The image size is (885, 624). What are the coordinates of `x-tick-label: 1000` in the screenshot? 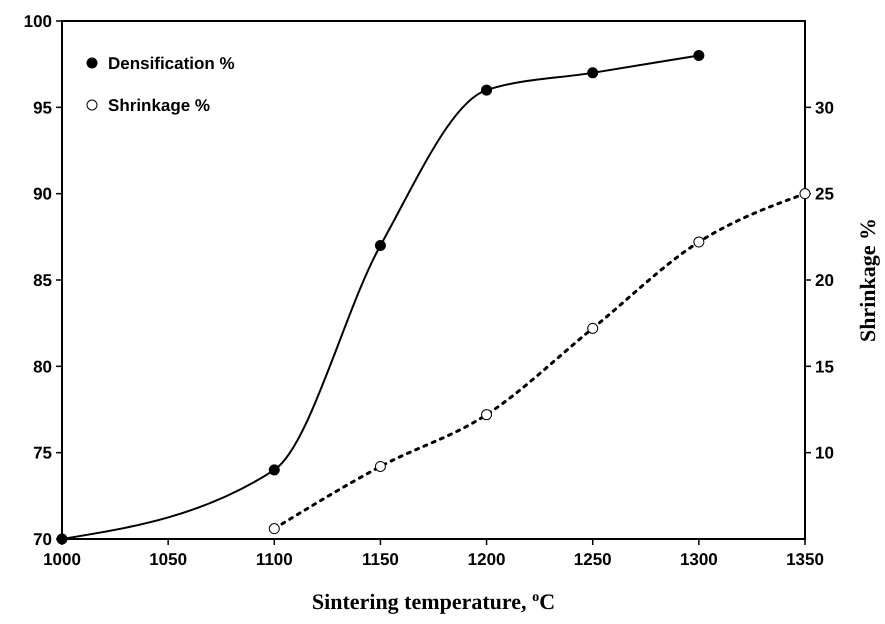 It's located at (62, 559).